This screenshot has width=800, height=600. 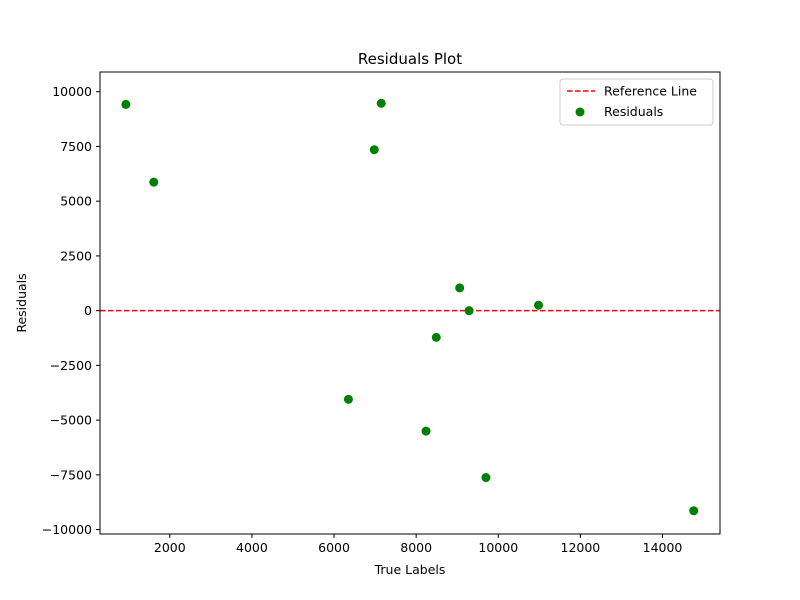 What do you see at coordinates (170, 547) in the screenshot?
I see `x-tick-label: 2000` at bounding box center [170, 547].